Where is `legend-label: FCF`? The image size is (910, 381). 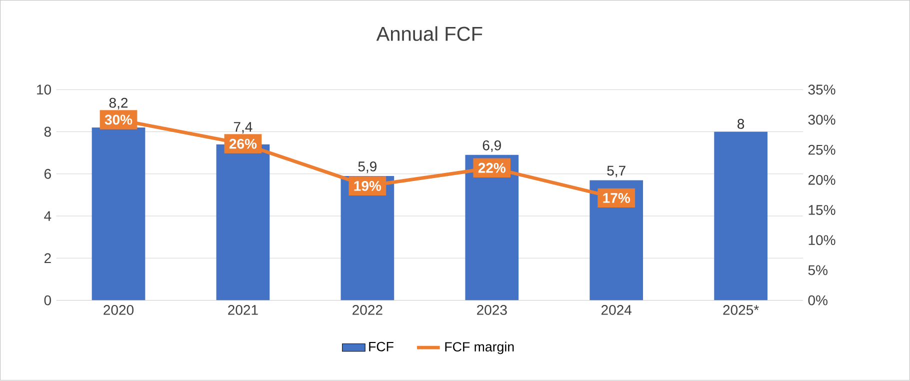
legend-label: FCF is located at coordinates (381, 347).